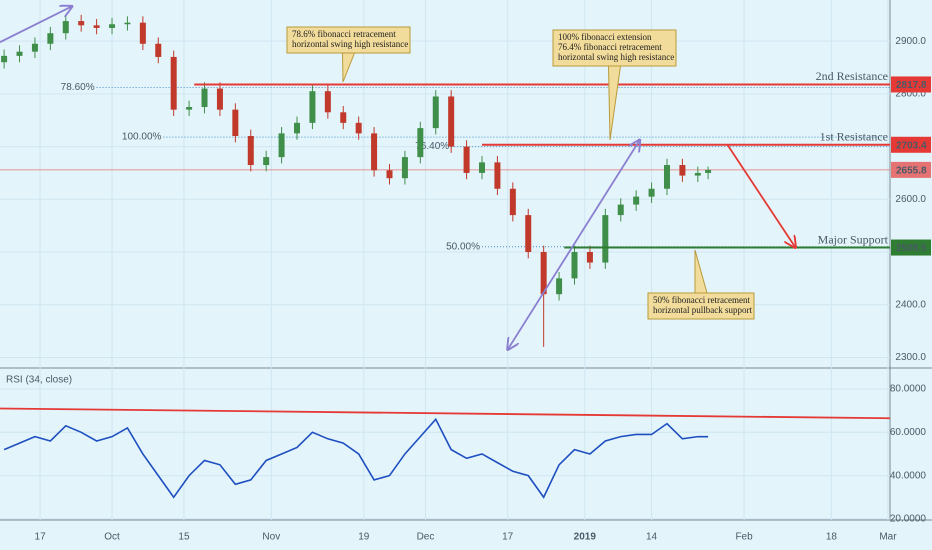 The height and width of the screenshot is (550, 932). What do you see at coordinates (910, 41) in the screenshot?
I see `y-tick-label: 2900.0` at bounding box center [910, 41].